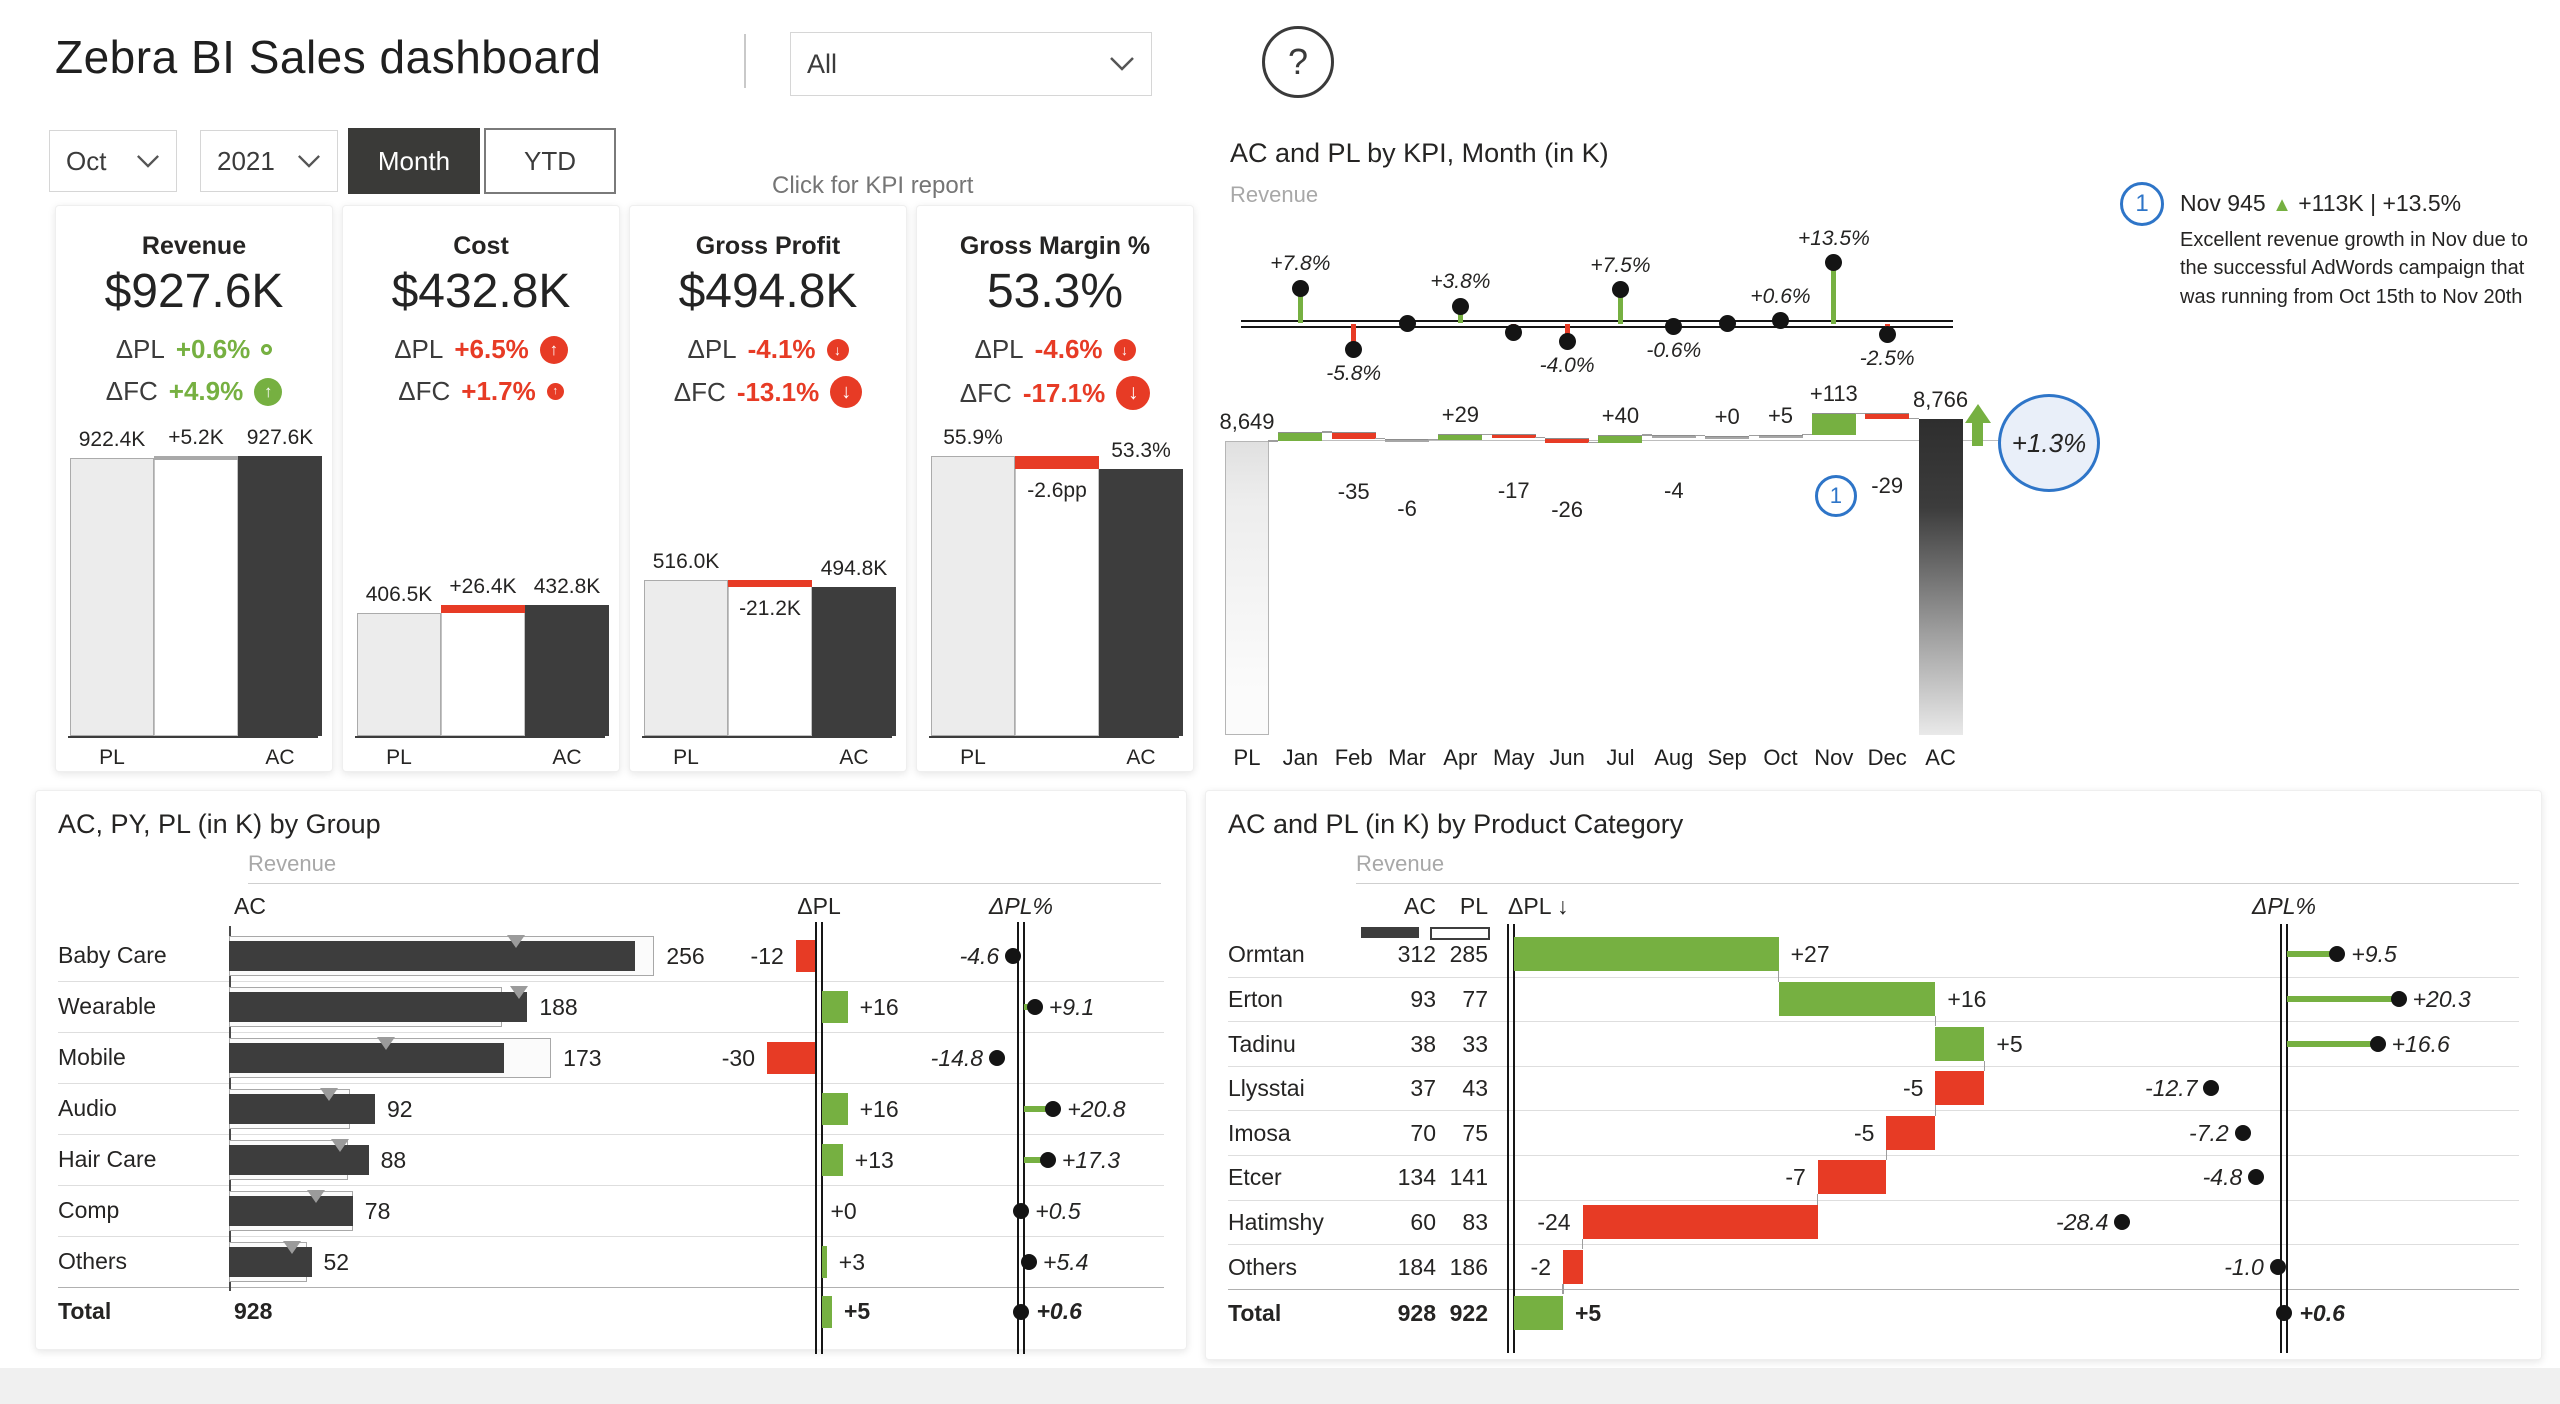 The width and height of the screenshot is (2560, 1404). I want to click on annotation-marker: 1, so click(2142, 204).